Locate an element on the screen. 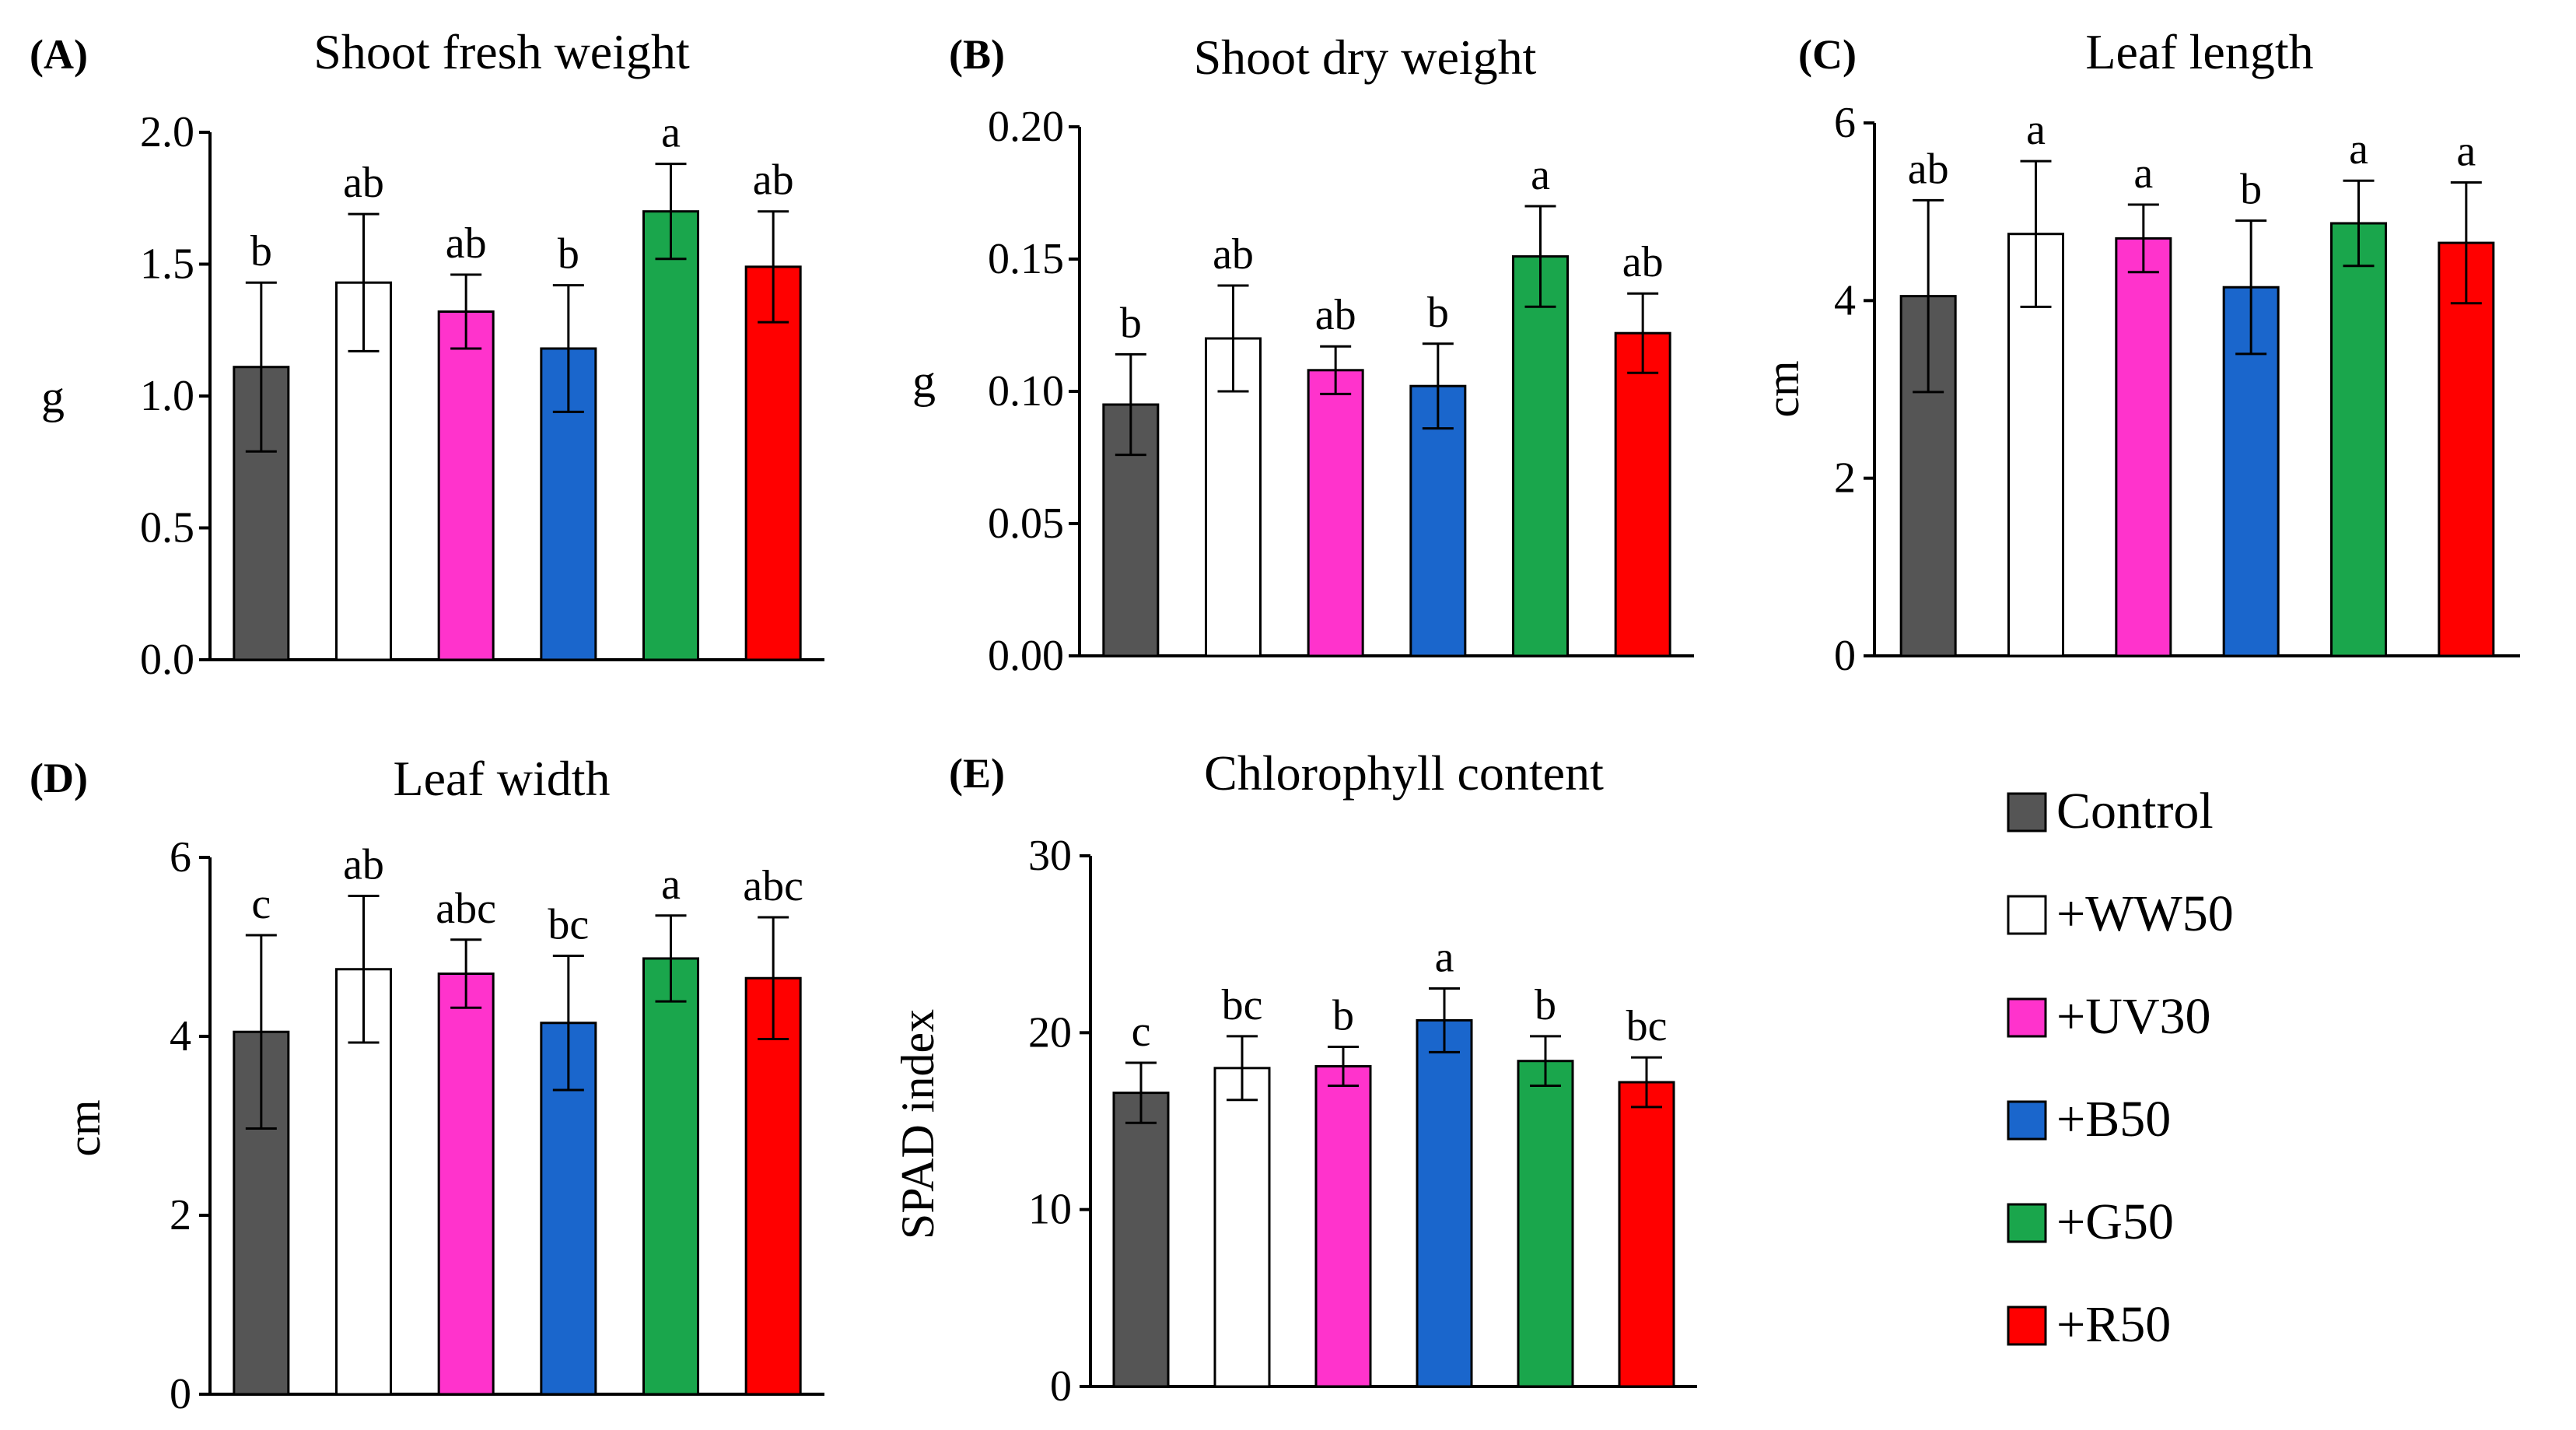 This screenshot has height=1430, width=2576. significance-label: abc is located at coordinates (773, 886).